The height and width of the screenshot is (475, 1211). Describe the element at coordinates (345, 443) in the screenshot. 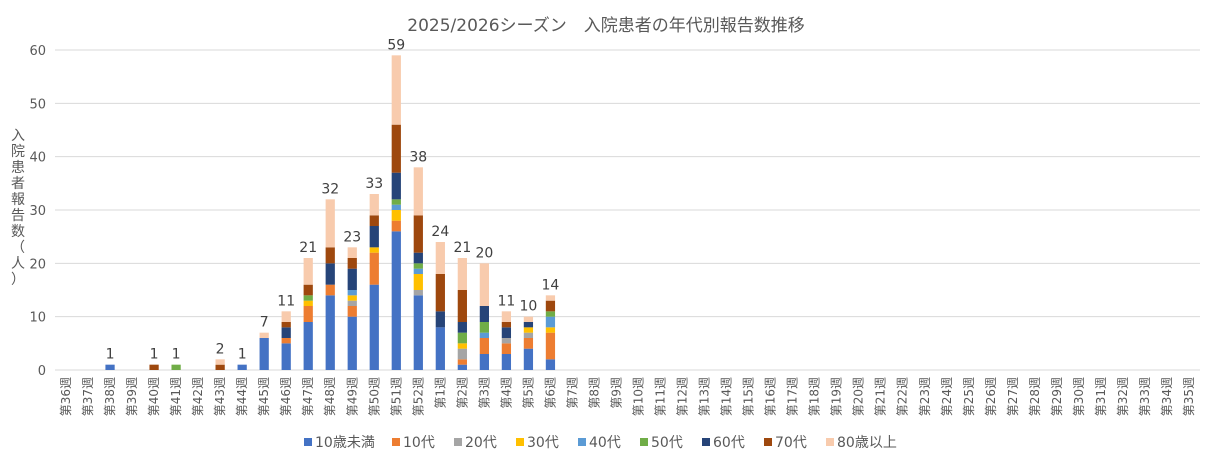

I see `legend-label: 10歳未満` at that location.